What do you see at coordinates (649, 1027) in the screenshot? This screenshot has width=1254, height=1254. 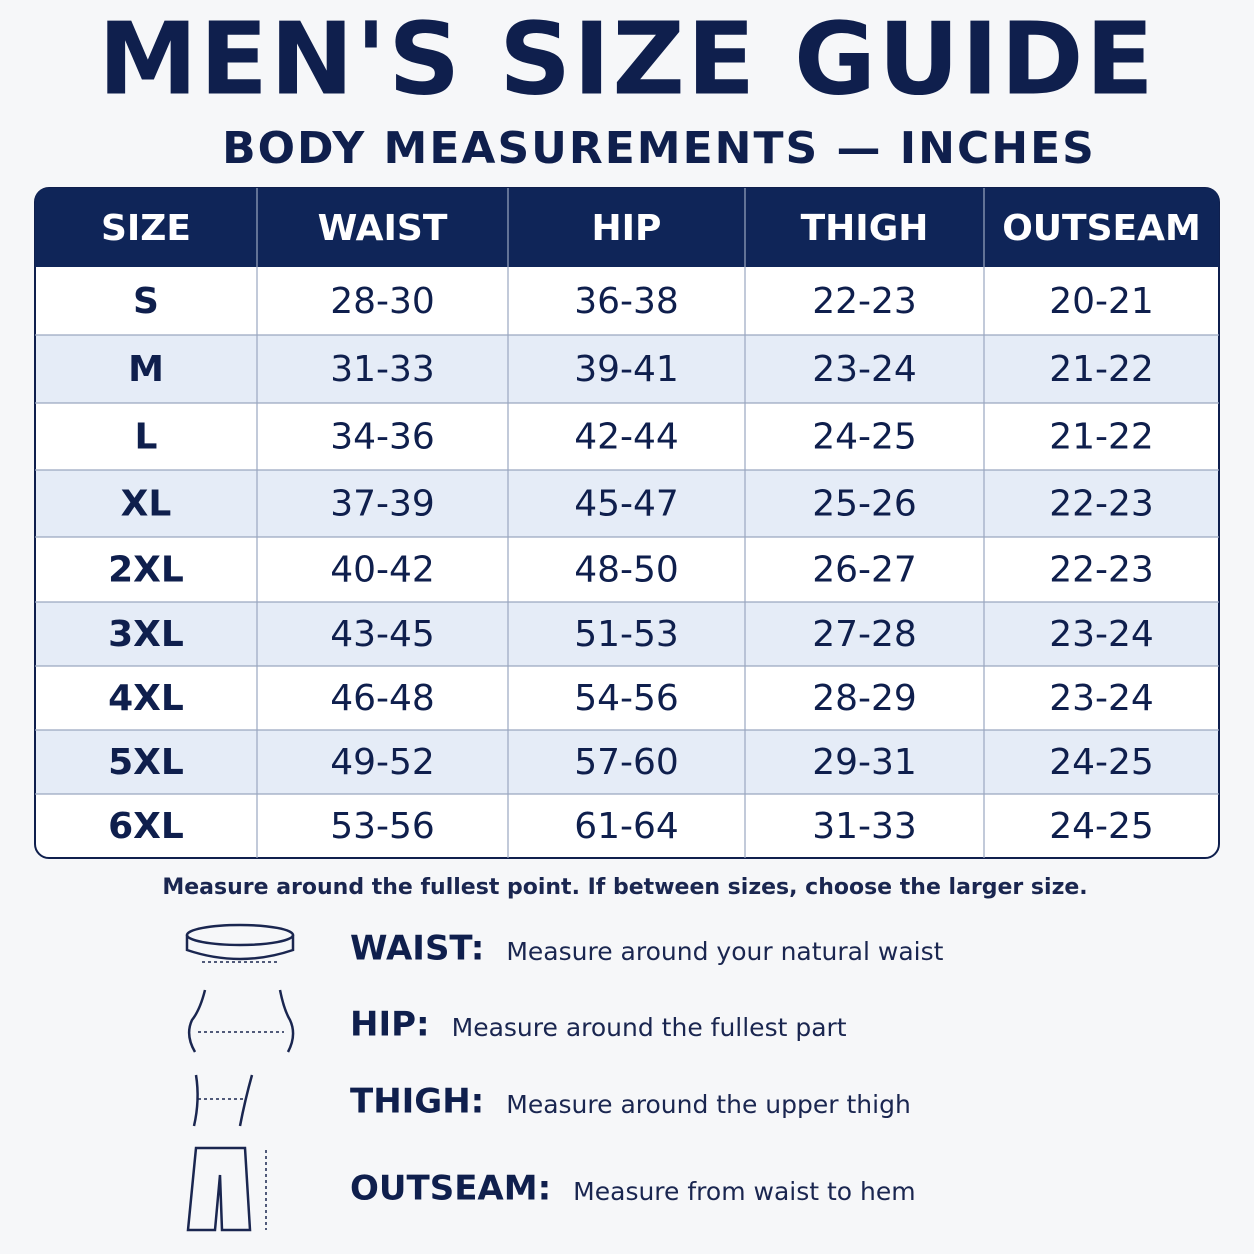 I see `guide-text: Measure around the fullest part` at bounding box center [649, 1027].